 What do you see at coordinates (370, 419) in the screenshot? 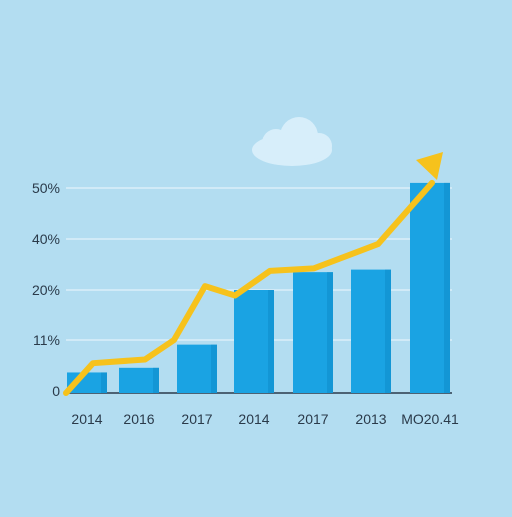
I see `x-tick-label: 2013` at bounding box center [370, 419].